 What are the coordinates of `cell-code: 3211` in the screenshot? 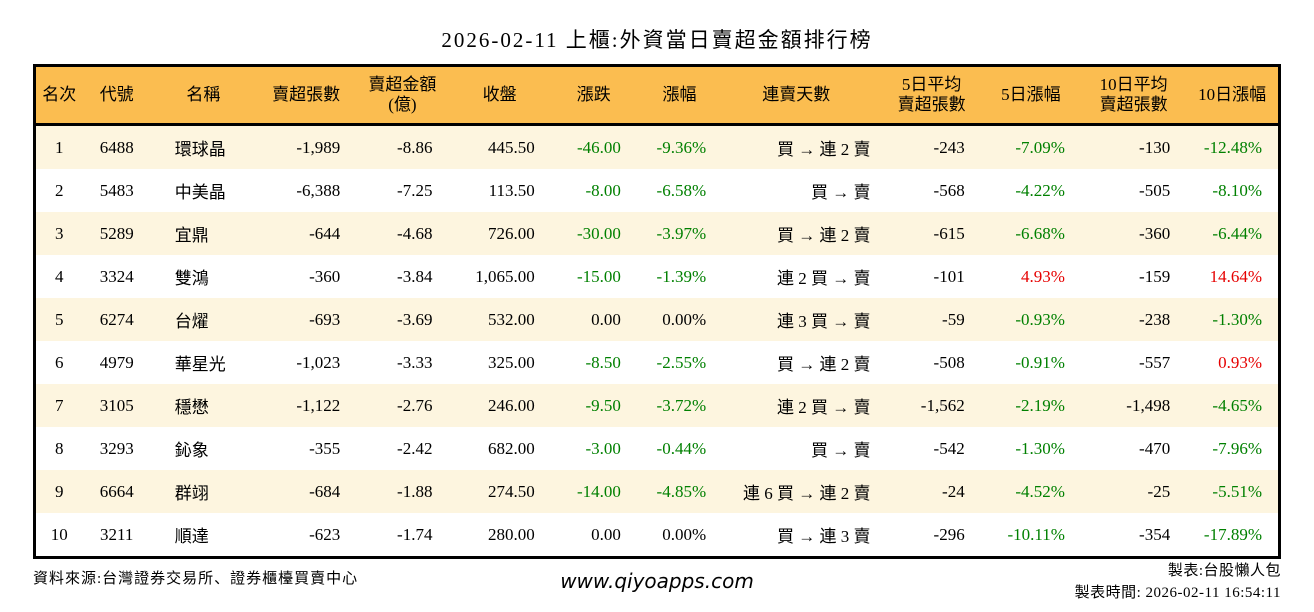 It's located at (117, 534).